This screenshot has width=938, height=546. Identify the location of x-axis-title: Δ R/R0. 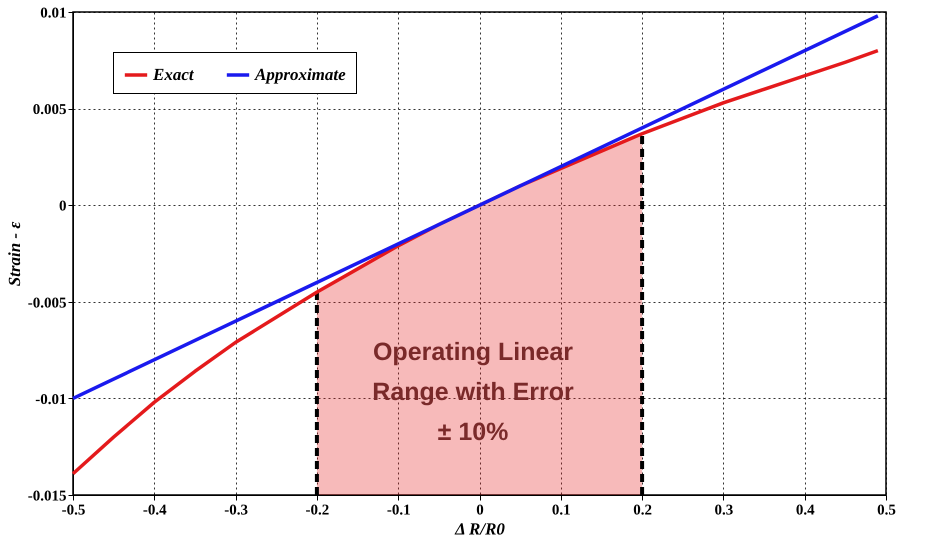
(480, 529).